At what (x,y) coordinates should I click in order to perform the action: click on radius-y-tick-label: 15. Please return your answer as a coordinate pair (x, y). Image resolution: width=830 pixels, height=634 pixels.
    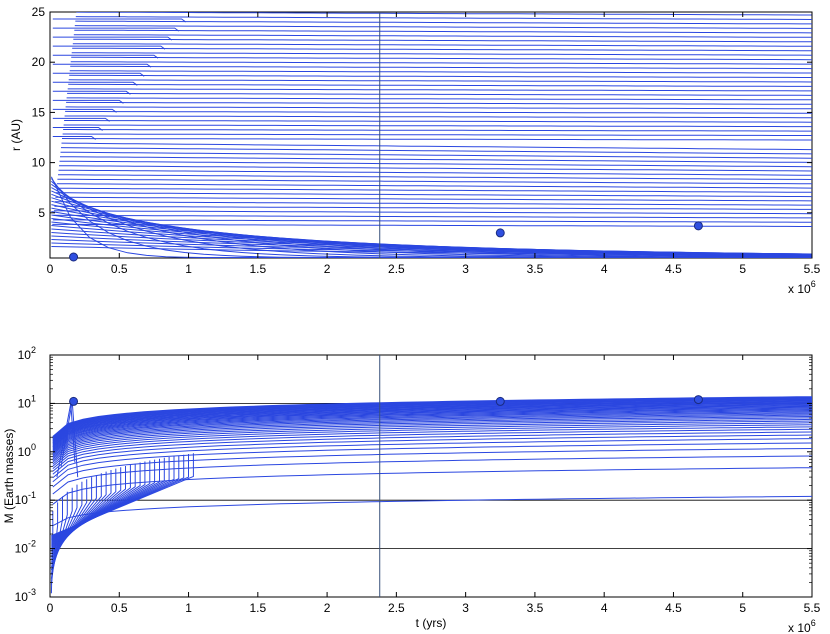
    Looking at the image, I should click on (39, 112).